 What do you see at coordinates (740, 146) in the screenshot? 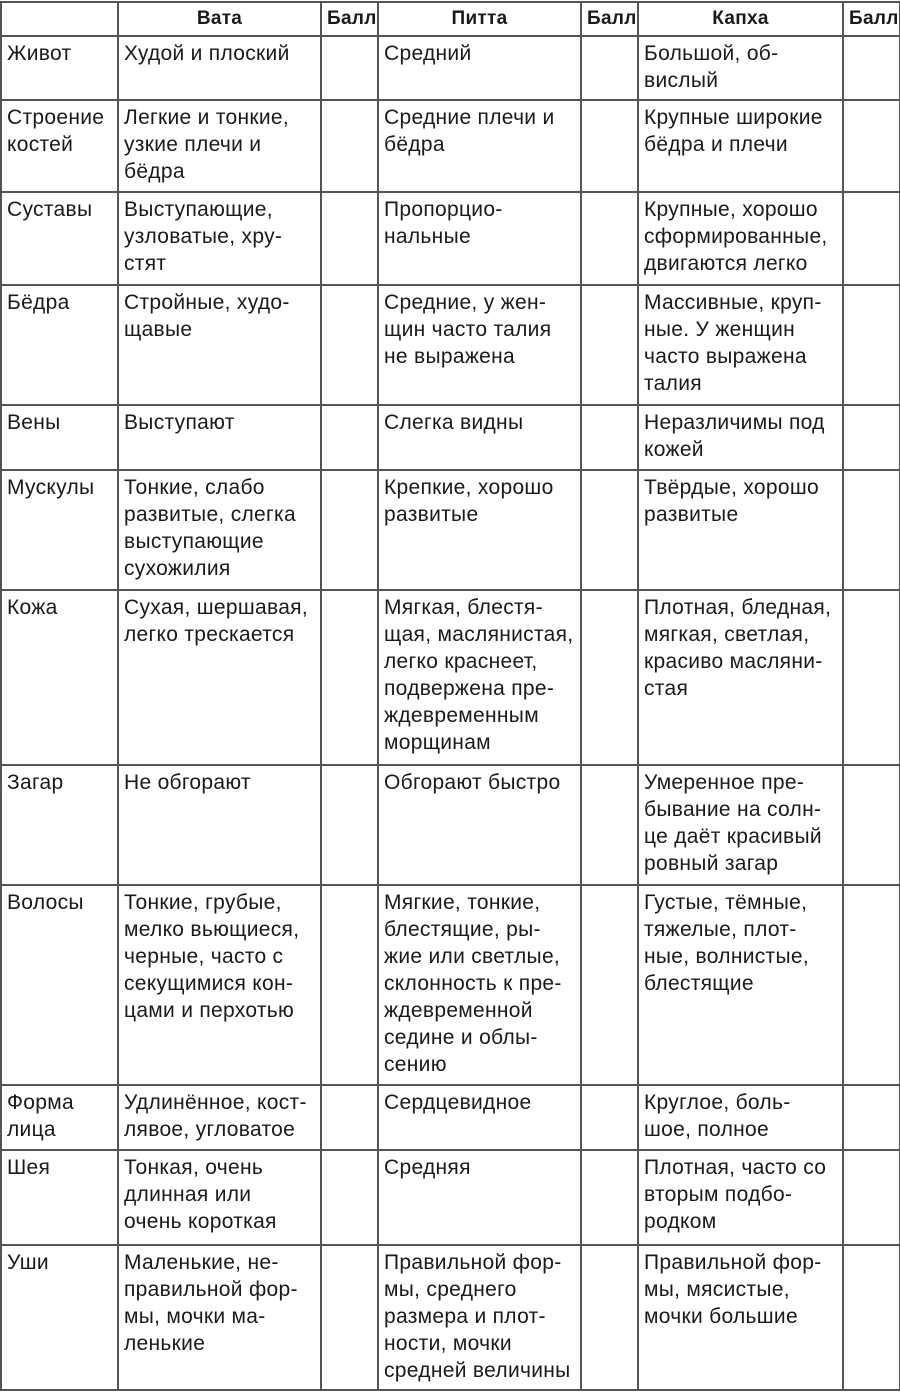
I see `kapha-cell: Крупные широкие бёдра и плечи` at bounding box center [740, 146].